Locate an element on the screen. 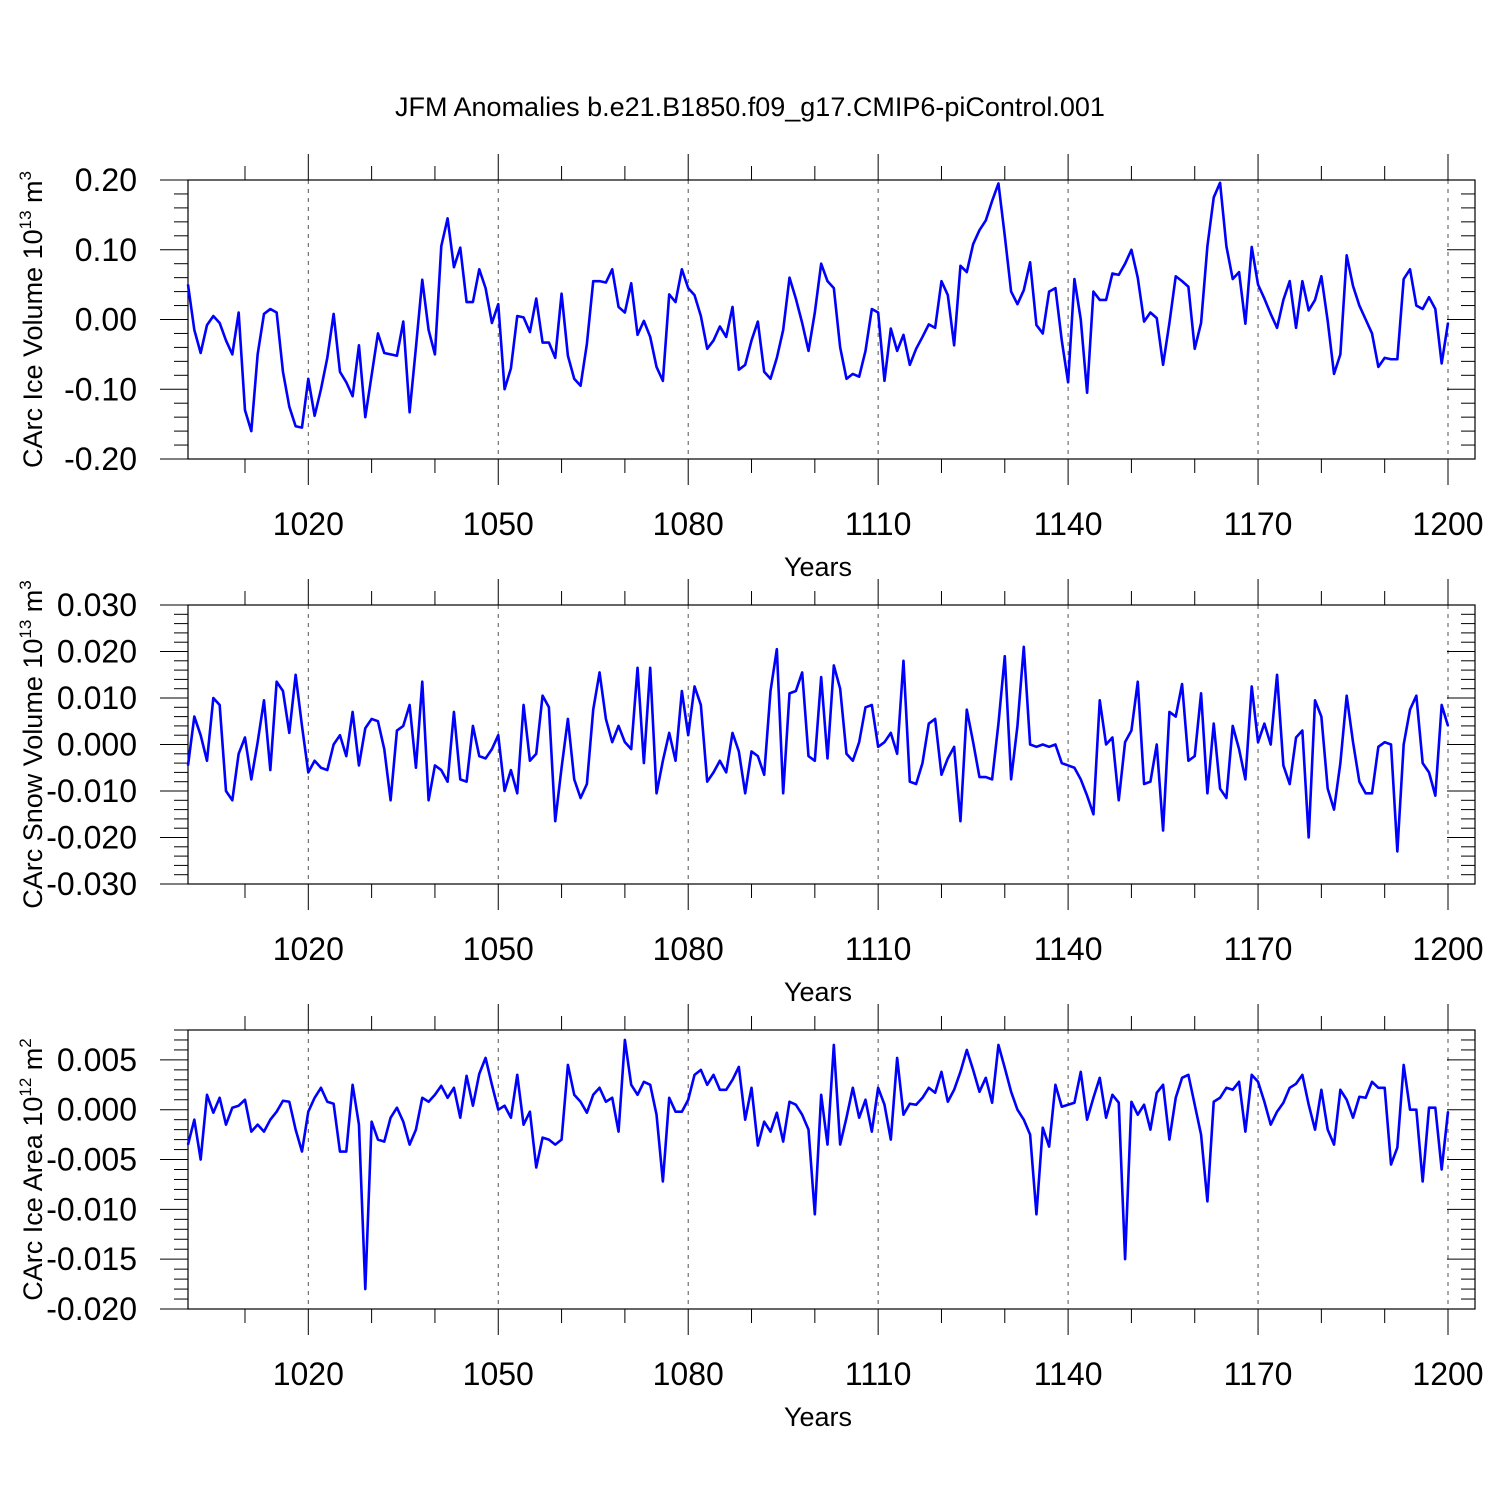 The image size is (1500, 1505). x-tick-label: 1200 is located at coordinates (1447, 949).